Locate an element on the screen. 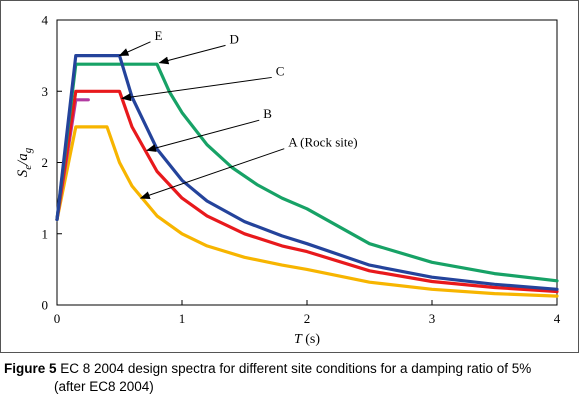  annotation-label: C is located at coordinates (280, 70).